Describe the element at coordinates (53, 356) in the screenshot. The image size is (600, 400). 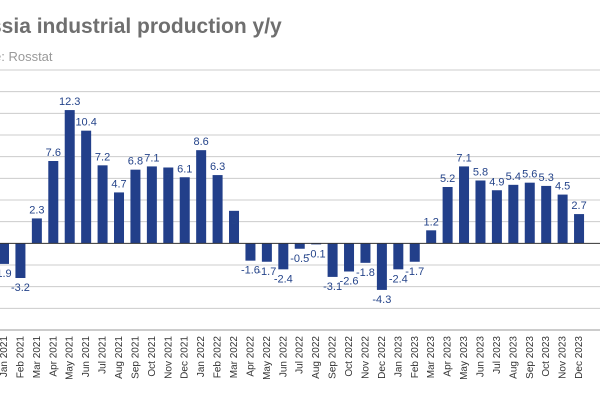
I see `x-tick-label: Apr 2021` at that location.